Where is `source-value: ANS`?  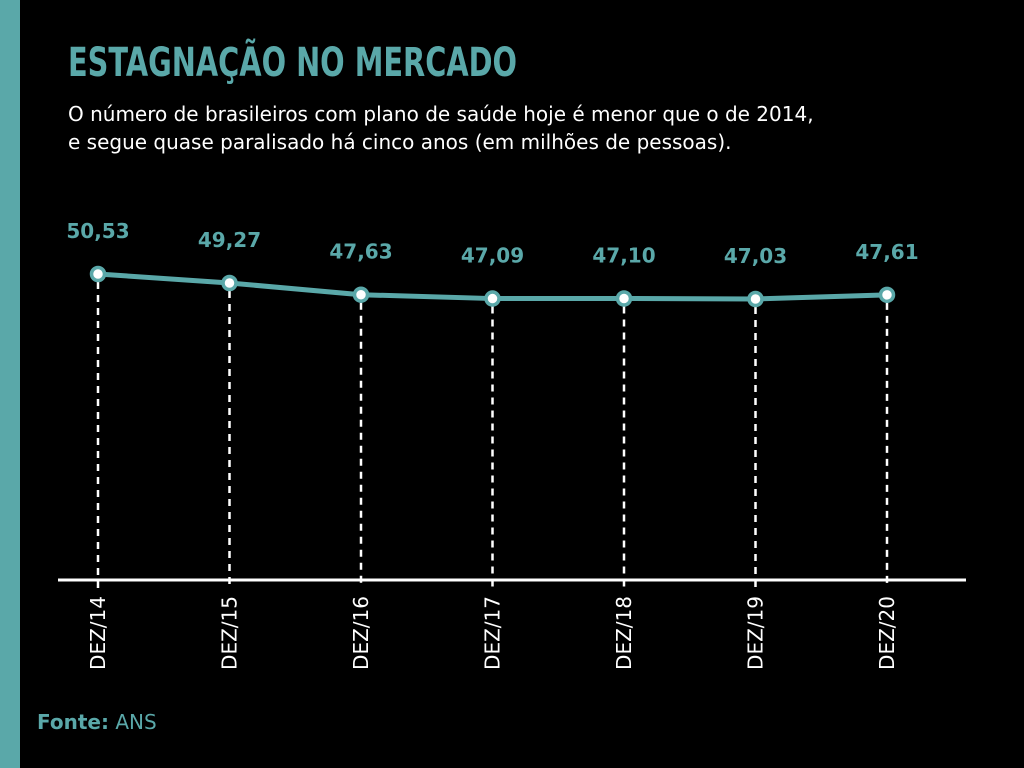 source-value: ANS is located at coordinates (136, 722).